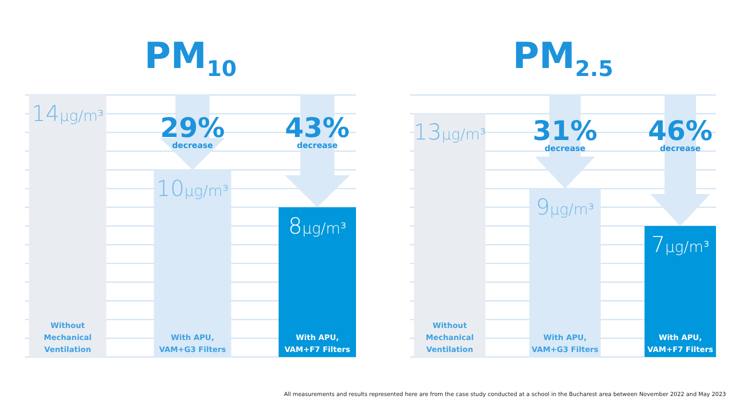 The width and height of the screenshot is (731, 400). I want to click on chart-title: PM$_{2.5}$, so click(563, 59).